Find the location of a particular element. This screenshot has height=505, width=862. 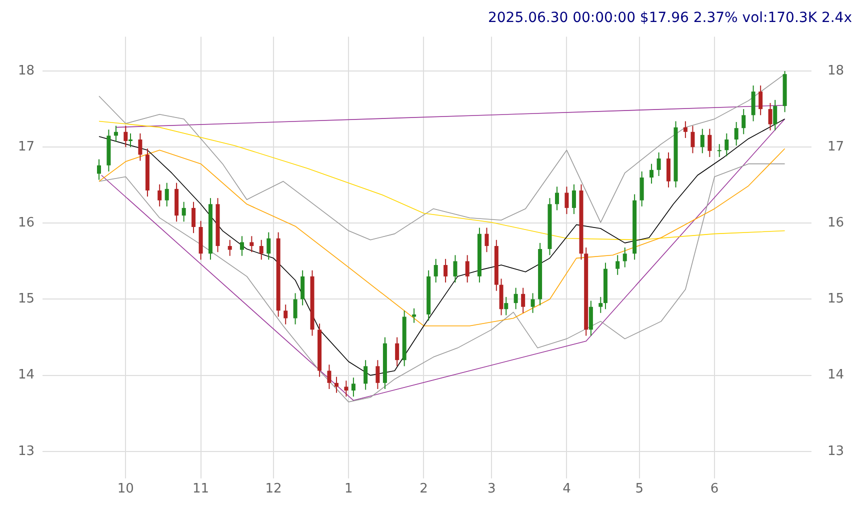

x-tick-label: 12 is located at coordinates (273, 489).